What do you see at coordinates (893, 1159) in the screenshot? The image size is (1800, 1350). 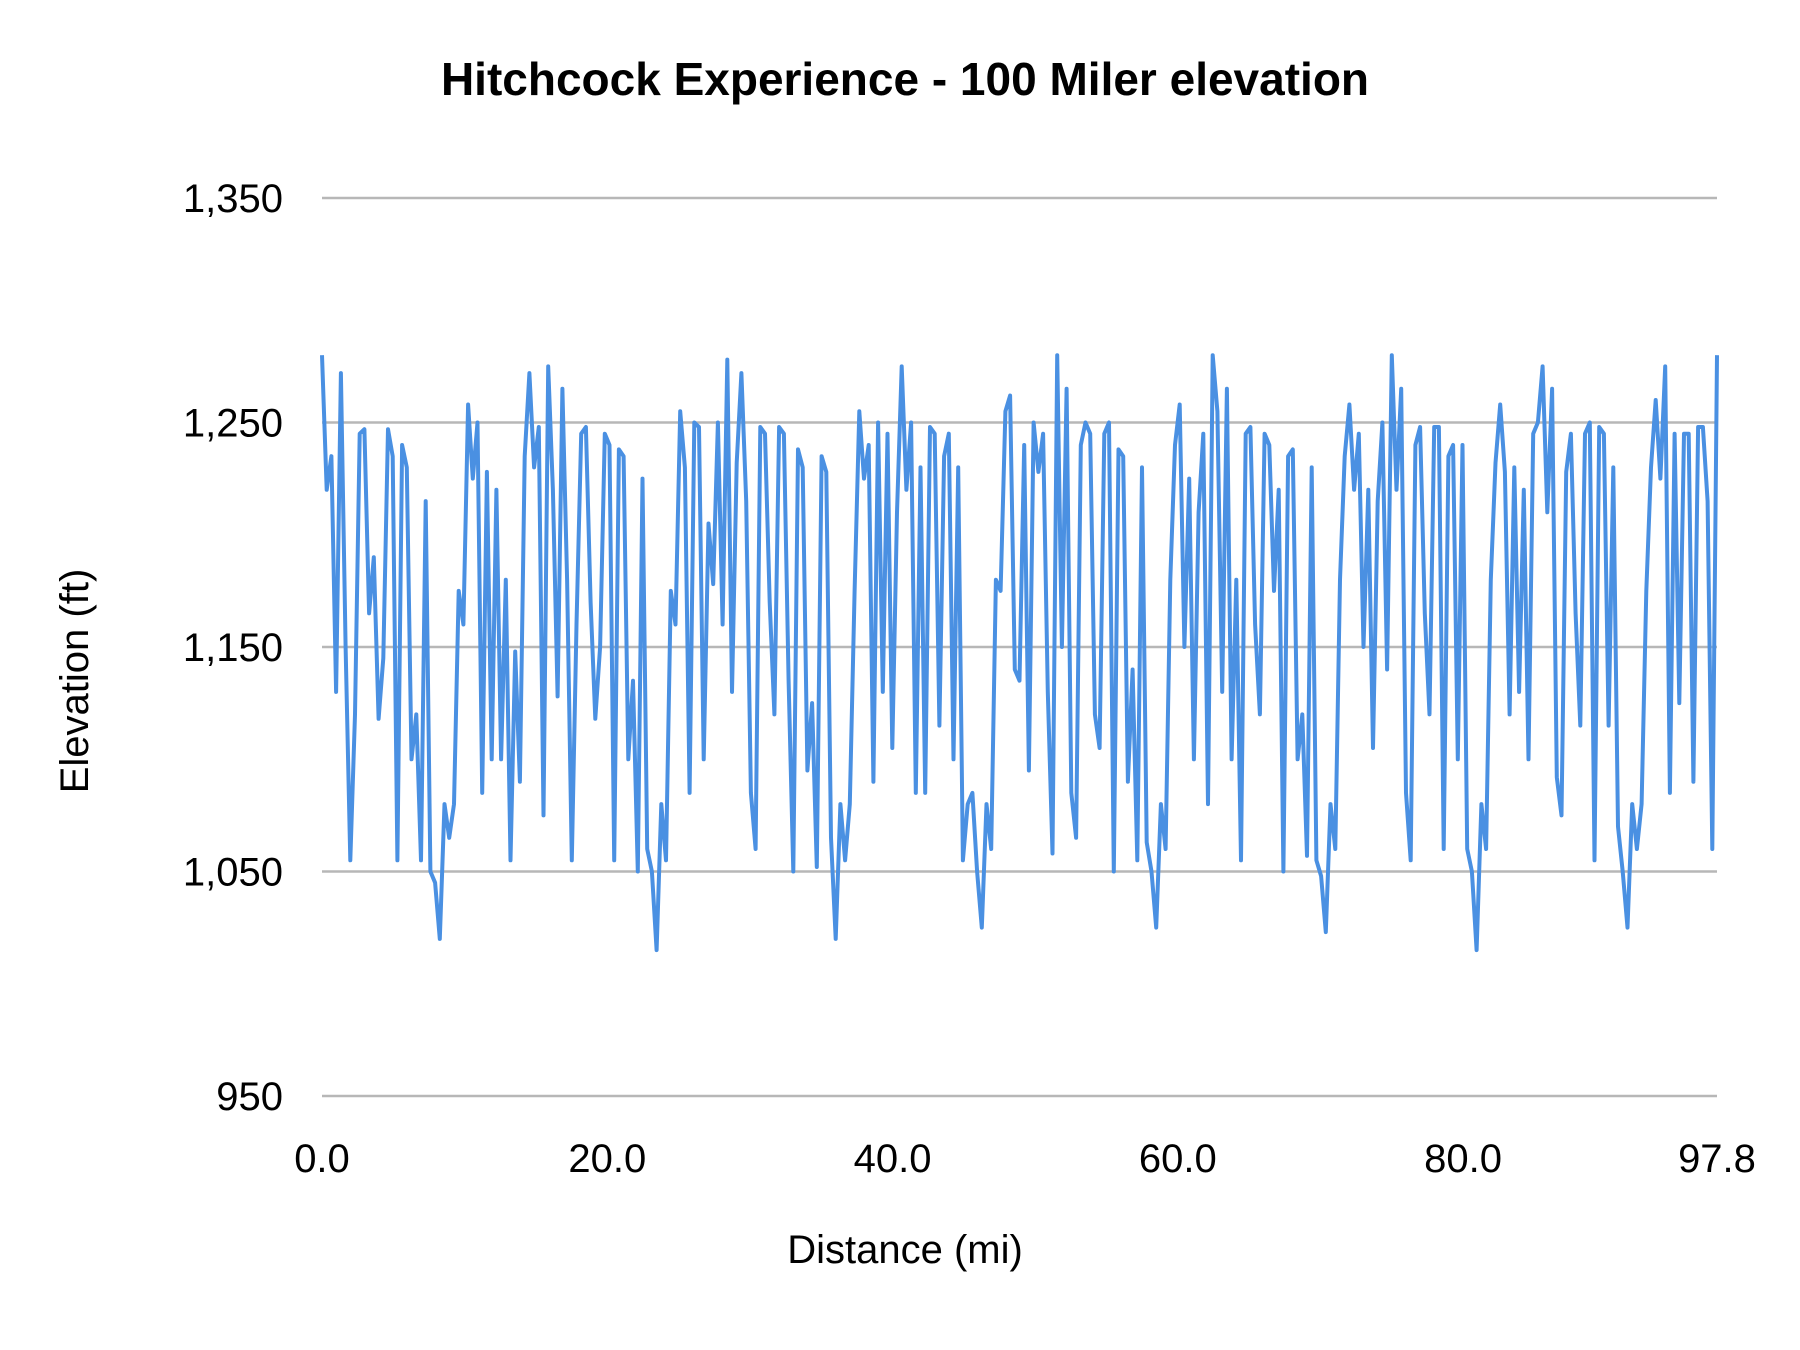 I see `x-tick-label: 40.0` at bounding box center [893, 1159].